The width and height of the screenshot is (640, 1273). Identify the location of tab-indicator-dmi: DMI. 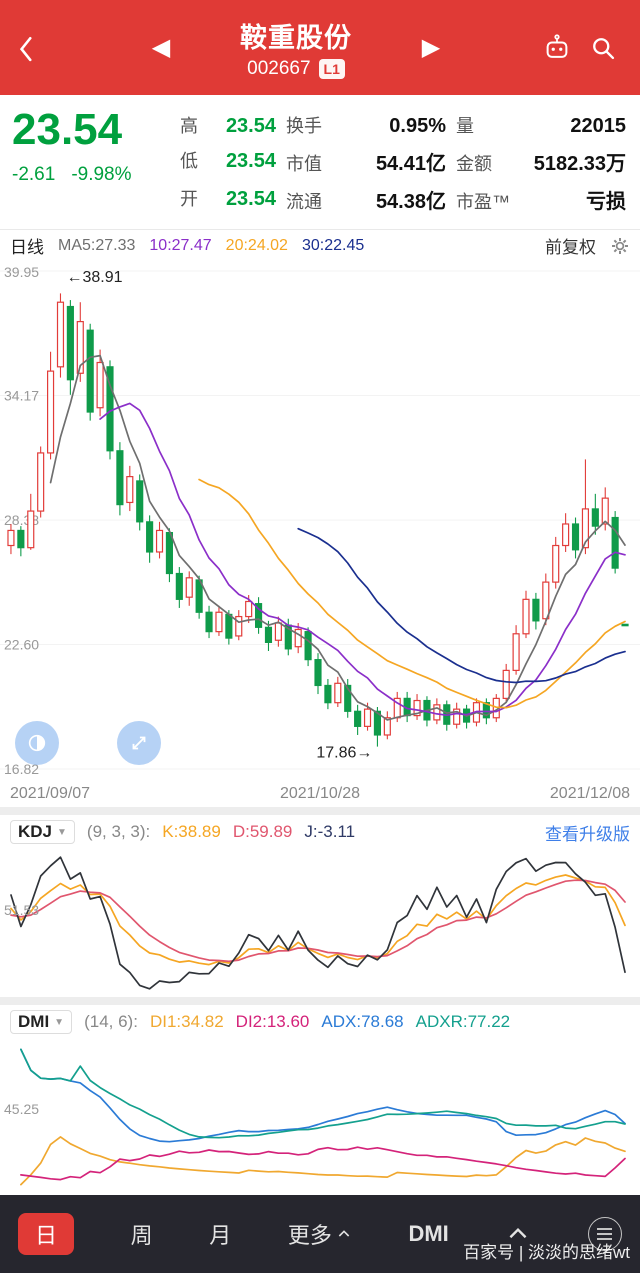
(428, 1233).